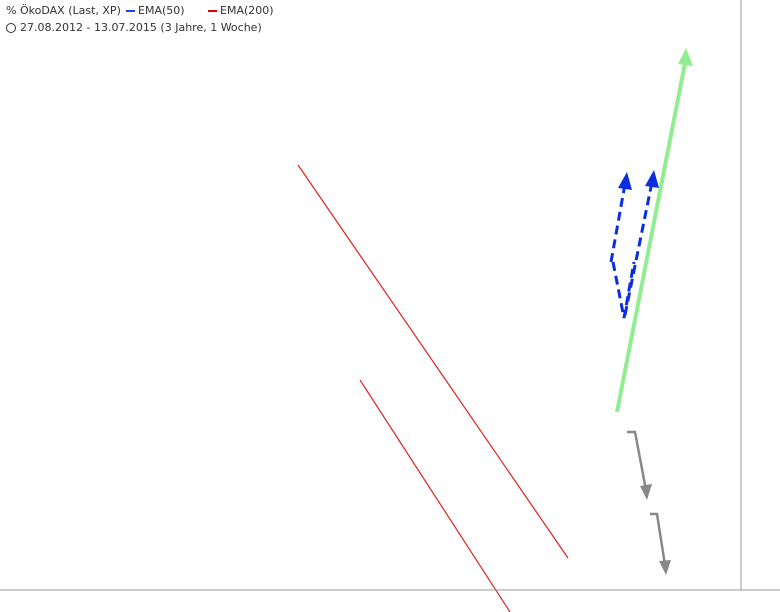  Describe the element at coordinates (247, 10) in the screenshot. I see `legend-entry: EMA(200)` at that location.